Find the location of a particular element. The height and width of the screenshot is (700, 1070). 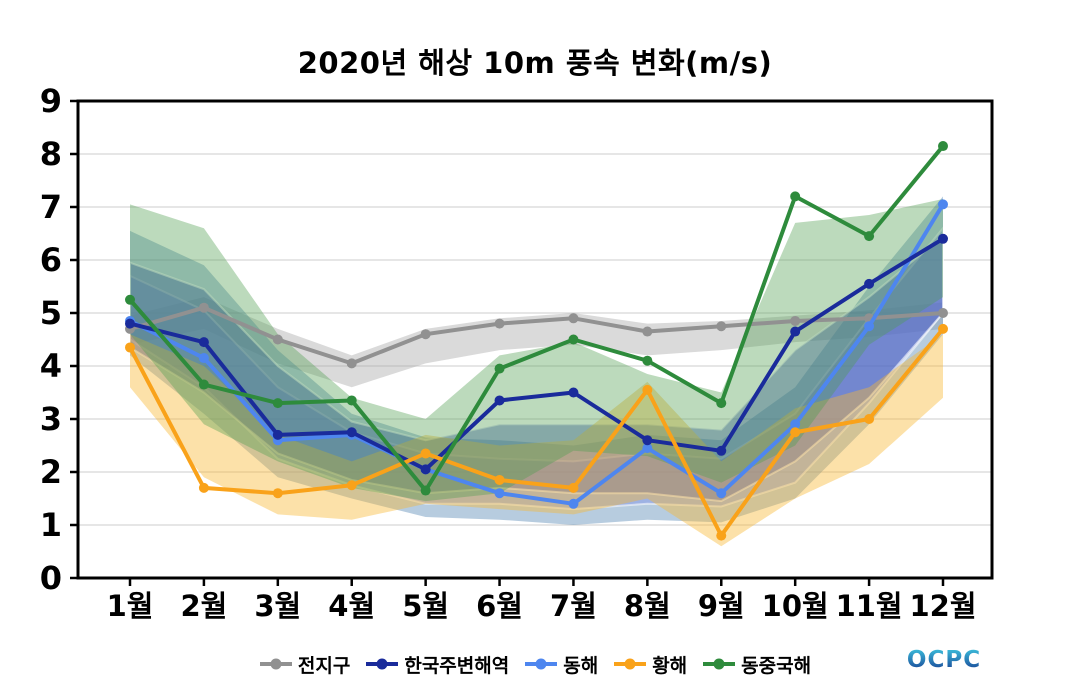

korea-waters-line-marker-icon is located at coordinates (382, 664).